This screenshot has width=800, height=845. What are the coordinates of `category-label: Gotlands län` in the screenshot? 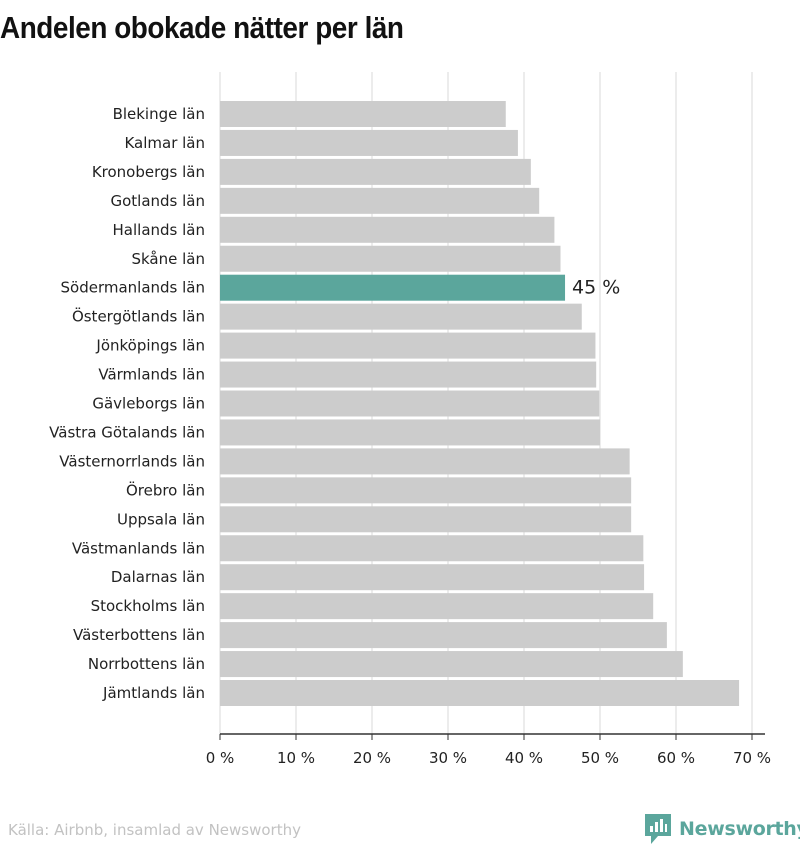 It's located at (157, 201).